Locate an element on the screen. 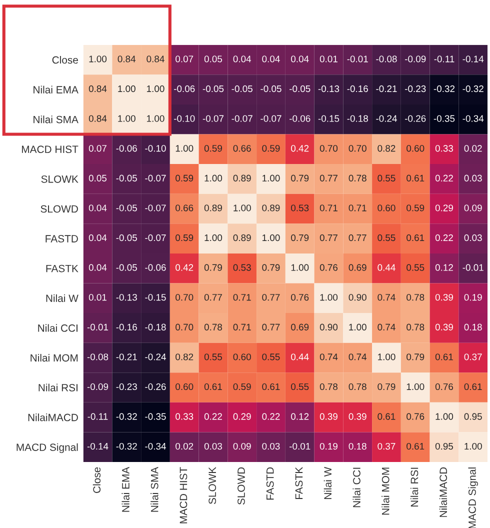 This screenshot has height=528, width=490. x-tick-label: MACD HIST is located at coordinates (184, 495).